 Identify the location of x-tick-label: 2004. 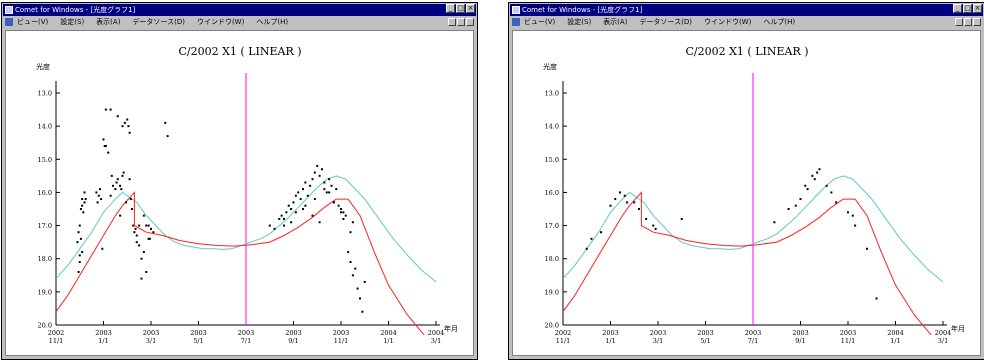
(388, 333).